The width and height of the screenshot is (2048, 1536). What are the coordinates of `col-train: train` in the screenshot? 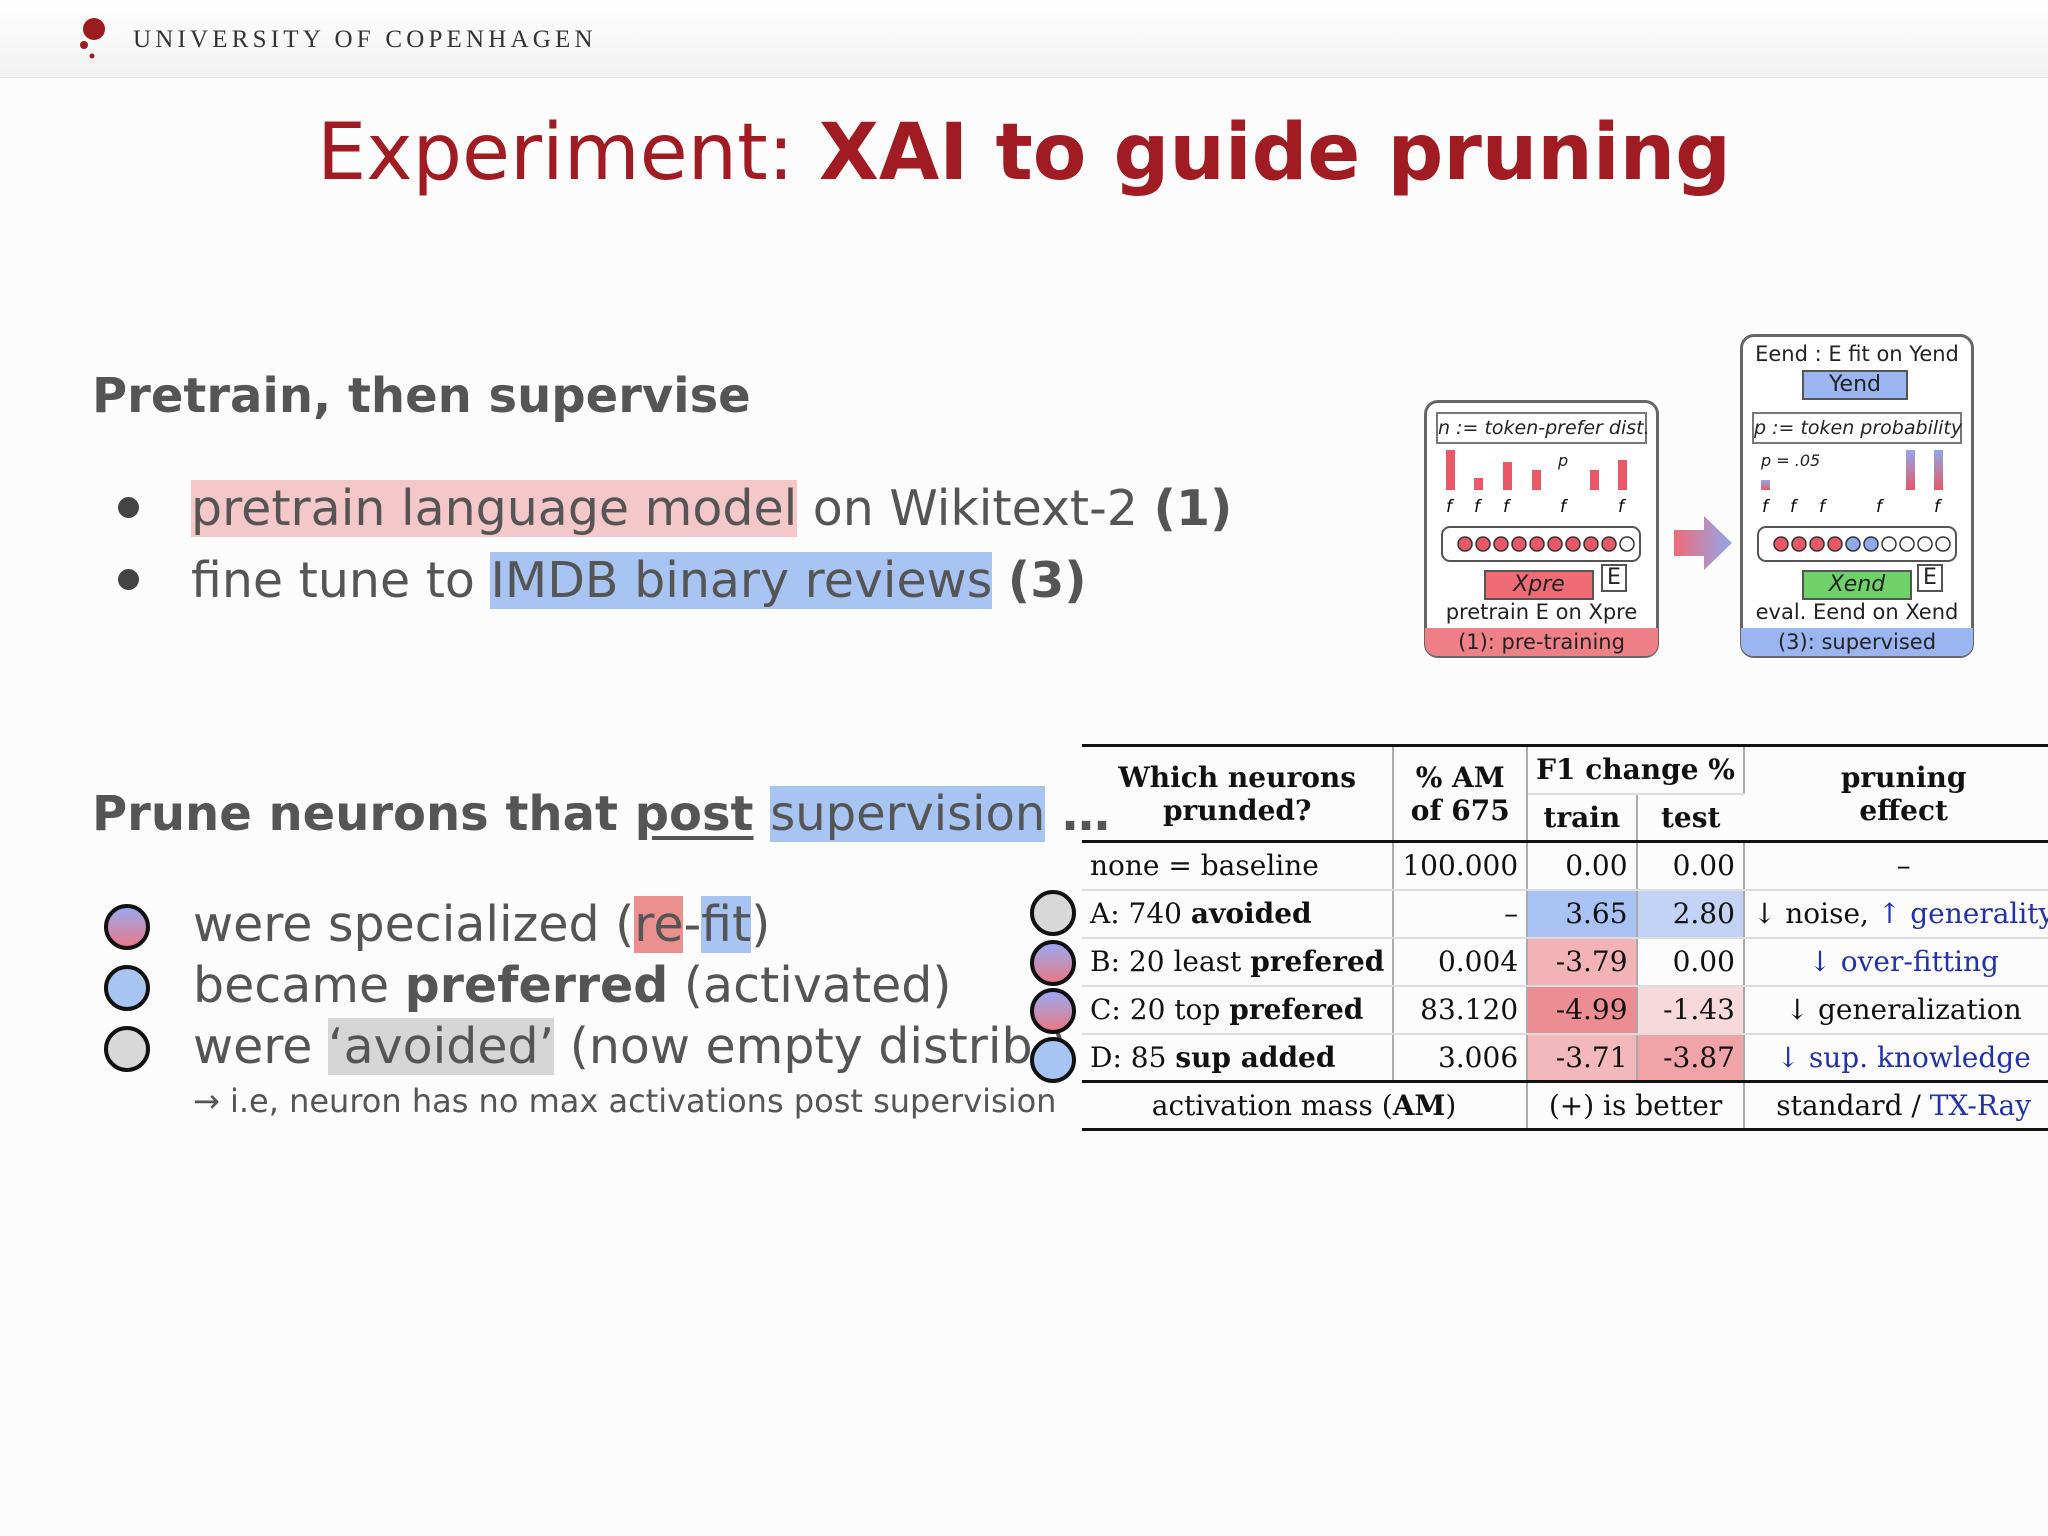 It's located at (1582, 818).